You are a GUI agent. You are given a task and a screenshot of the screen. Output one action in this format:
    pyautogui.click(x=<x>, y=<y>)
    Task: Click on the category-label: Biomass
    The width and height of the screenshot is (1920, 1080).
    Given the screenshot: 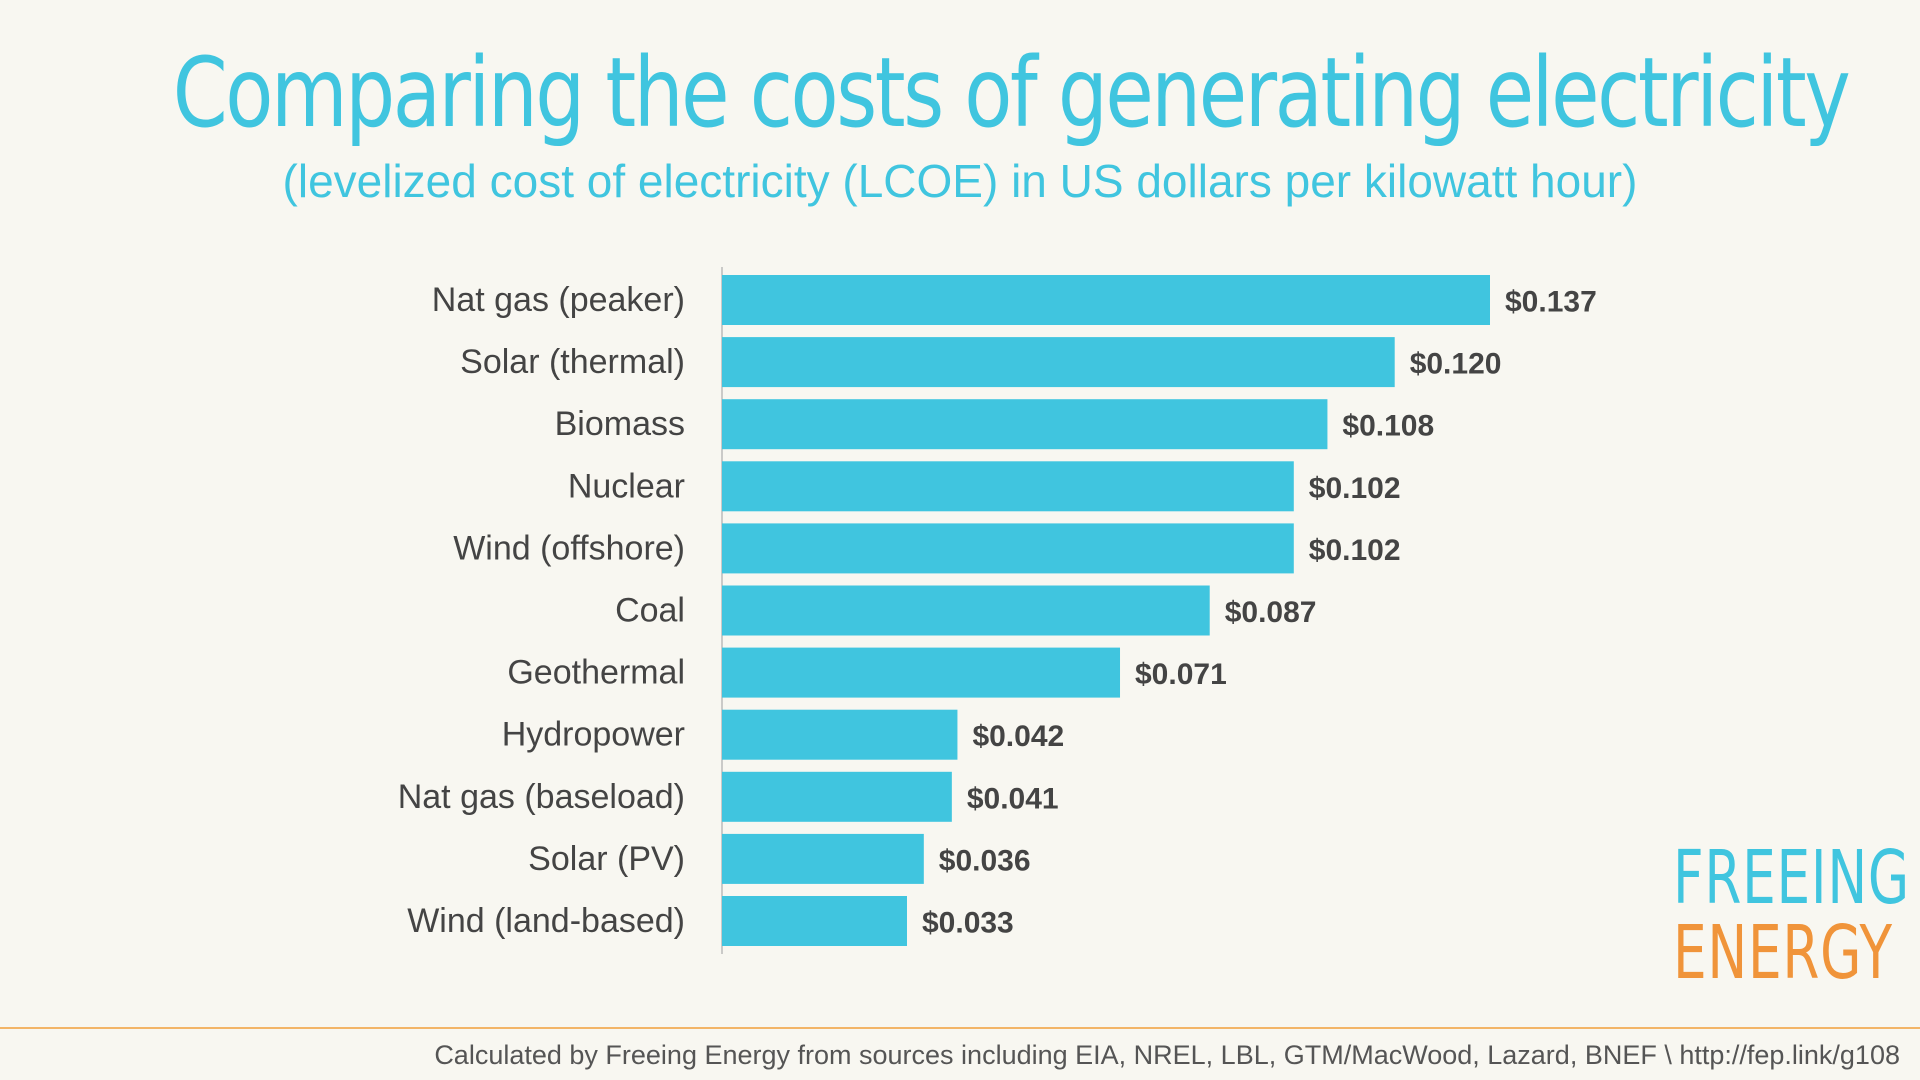 What is the action you would take?
    pyautogui.click(x=620, y=424)
    